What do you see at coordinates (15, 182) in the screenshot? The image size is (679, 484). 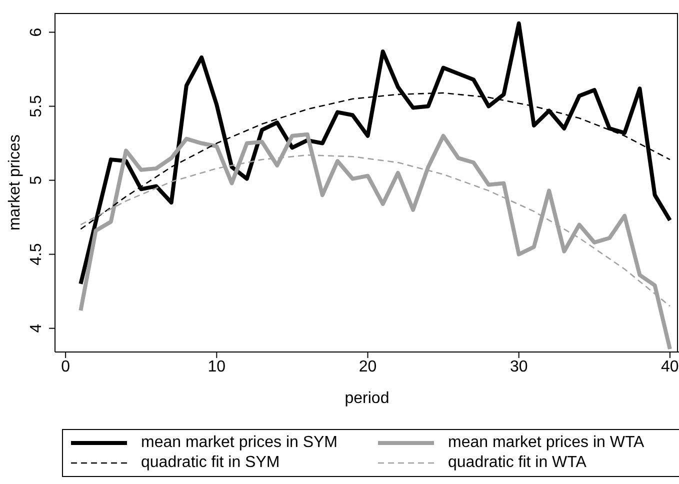 I see `y-axis-title: market prices` at bounding box center [15, 182].